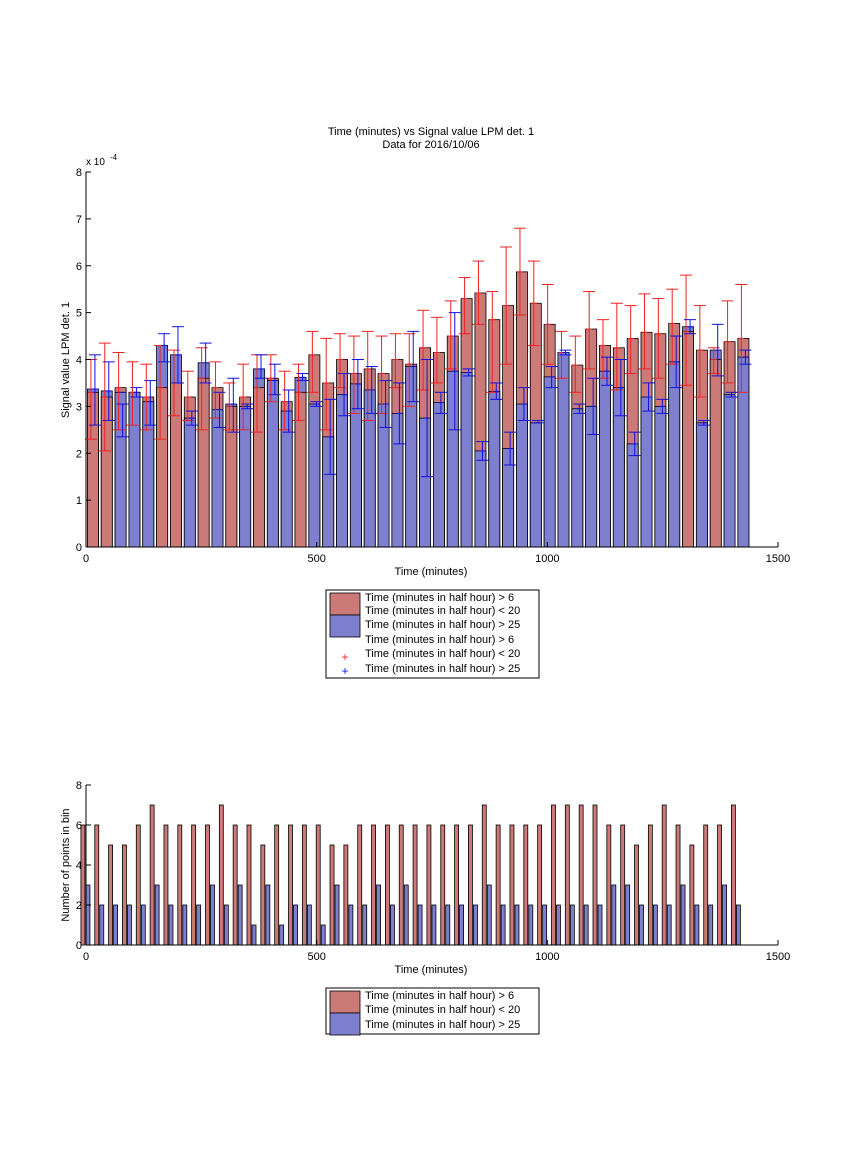 This screenshot has height=1152, width=864. I want to click on chart1-ytick-label: 6, so click(79, 267).